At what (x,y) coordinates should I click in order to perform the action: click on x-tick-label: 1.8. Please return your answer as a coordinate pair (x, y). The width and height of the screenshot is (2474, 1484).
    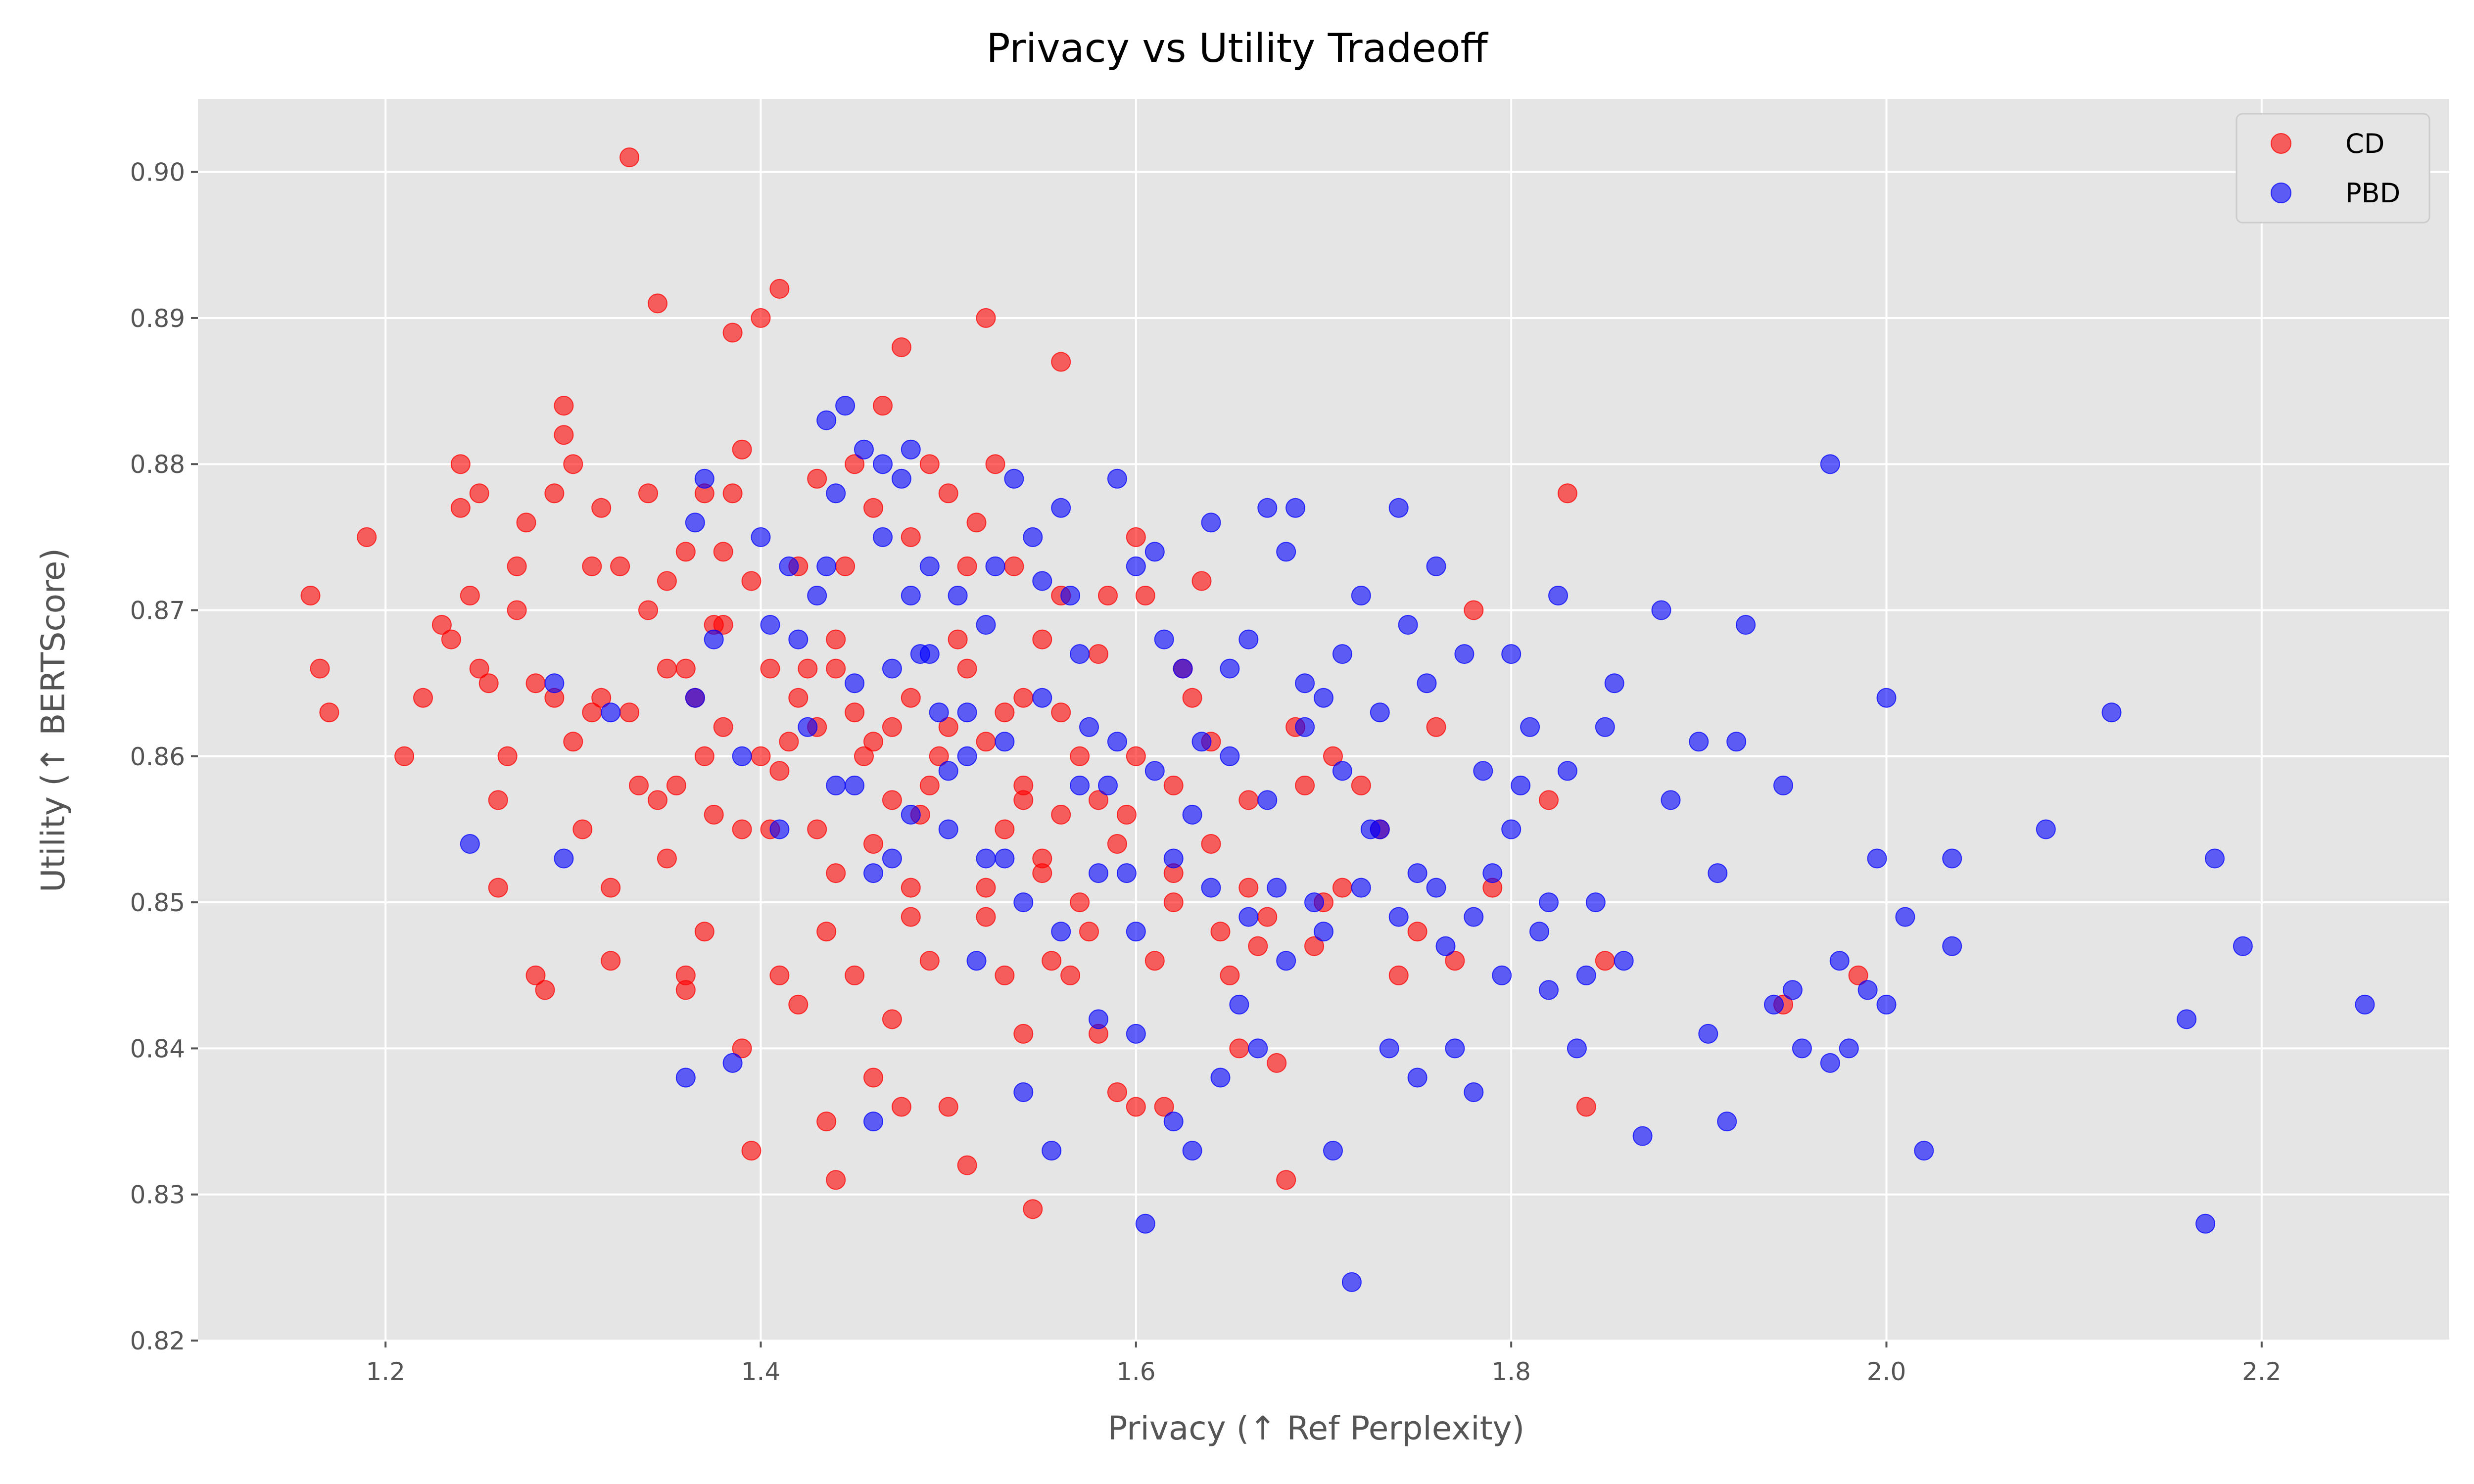
    Looking at the image, I should click on (1511, 1371).